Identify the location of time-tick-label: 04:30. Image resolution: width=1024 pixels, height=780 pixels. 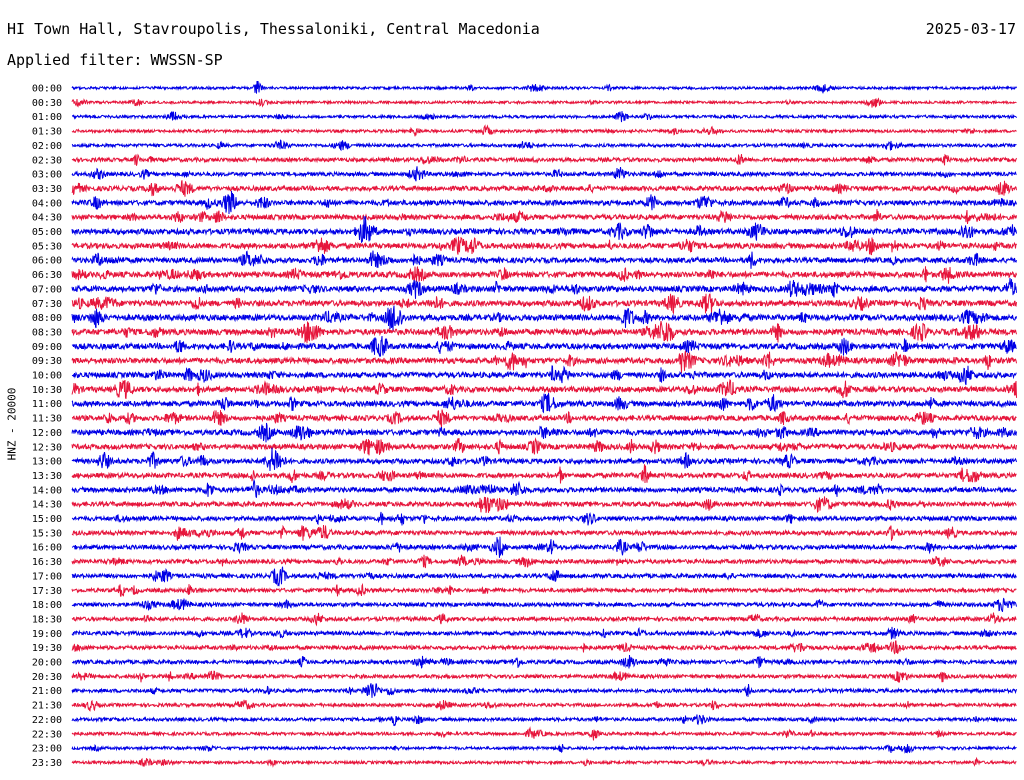
(47, 218).